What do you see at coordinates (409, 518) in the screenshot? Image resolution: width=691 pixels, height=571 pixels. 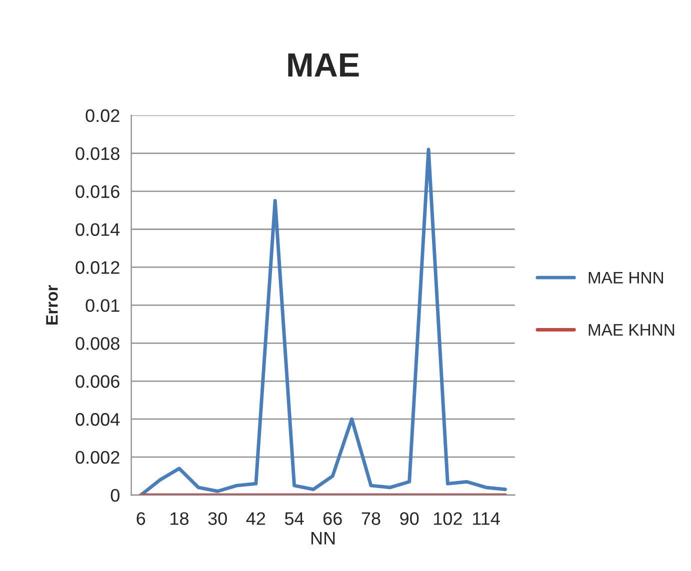 I see `x-tick-label: 90` at bounding box center [409, 518].